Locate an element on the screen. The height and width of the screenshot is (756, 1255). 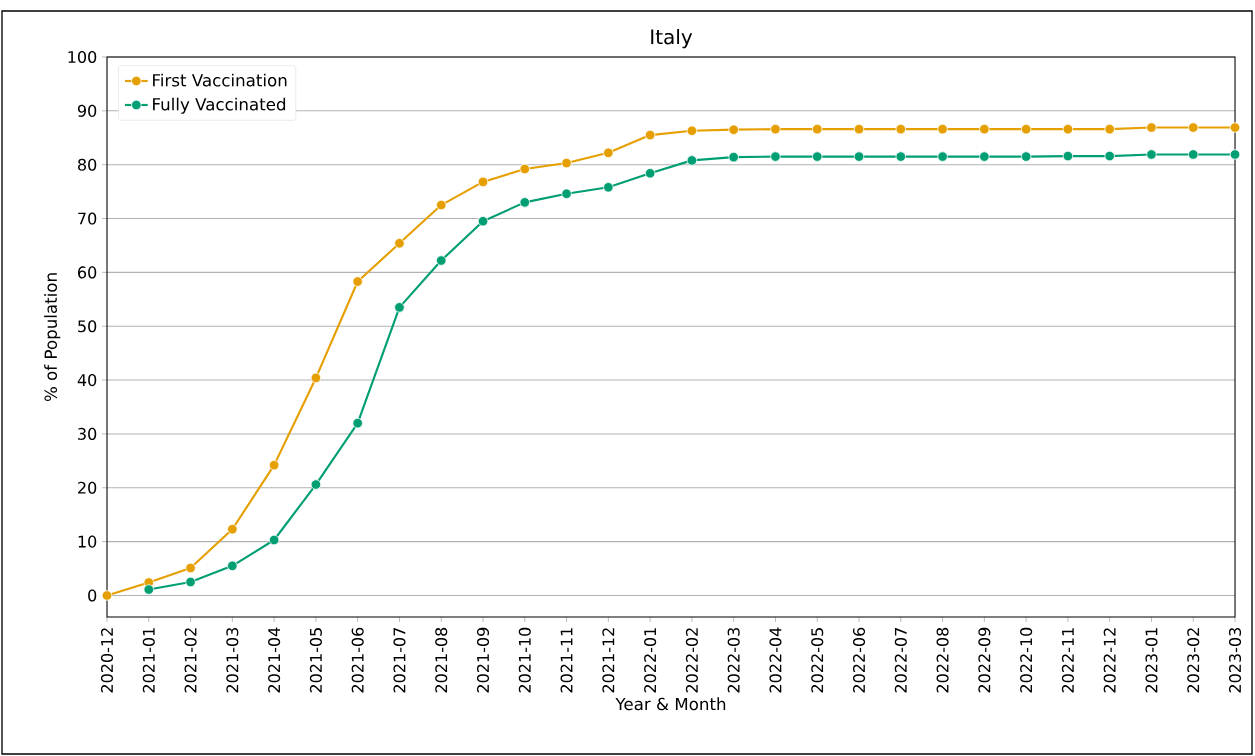
y-tick-label: 20 is located at coordinates (87, 487).